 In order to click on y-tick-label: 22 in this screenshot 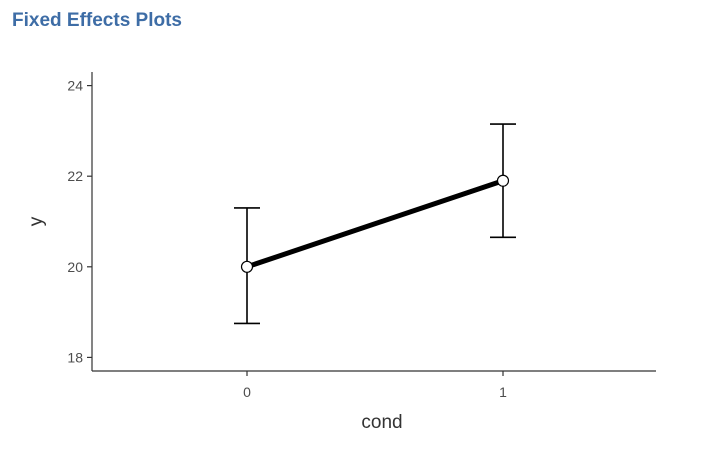, I will do `click(75, 176)`.